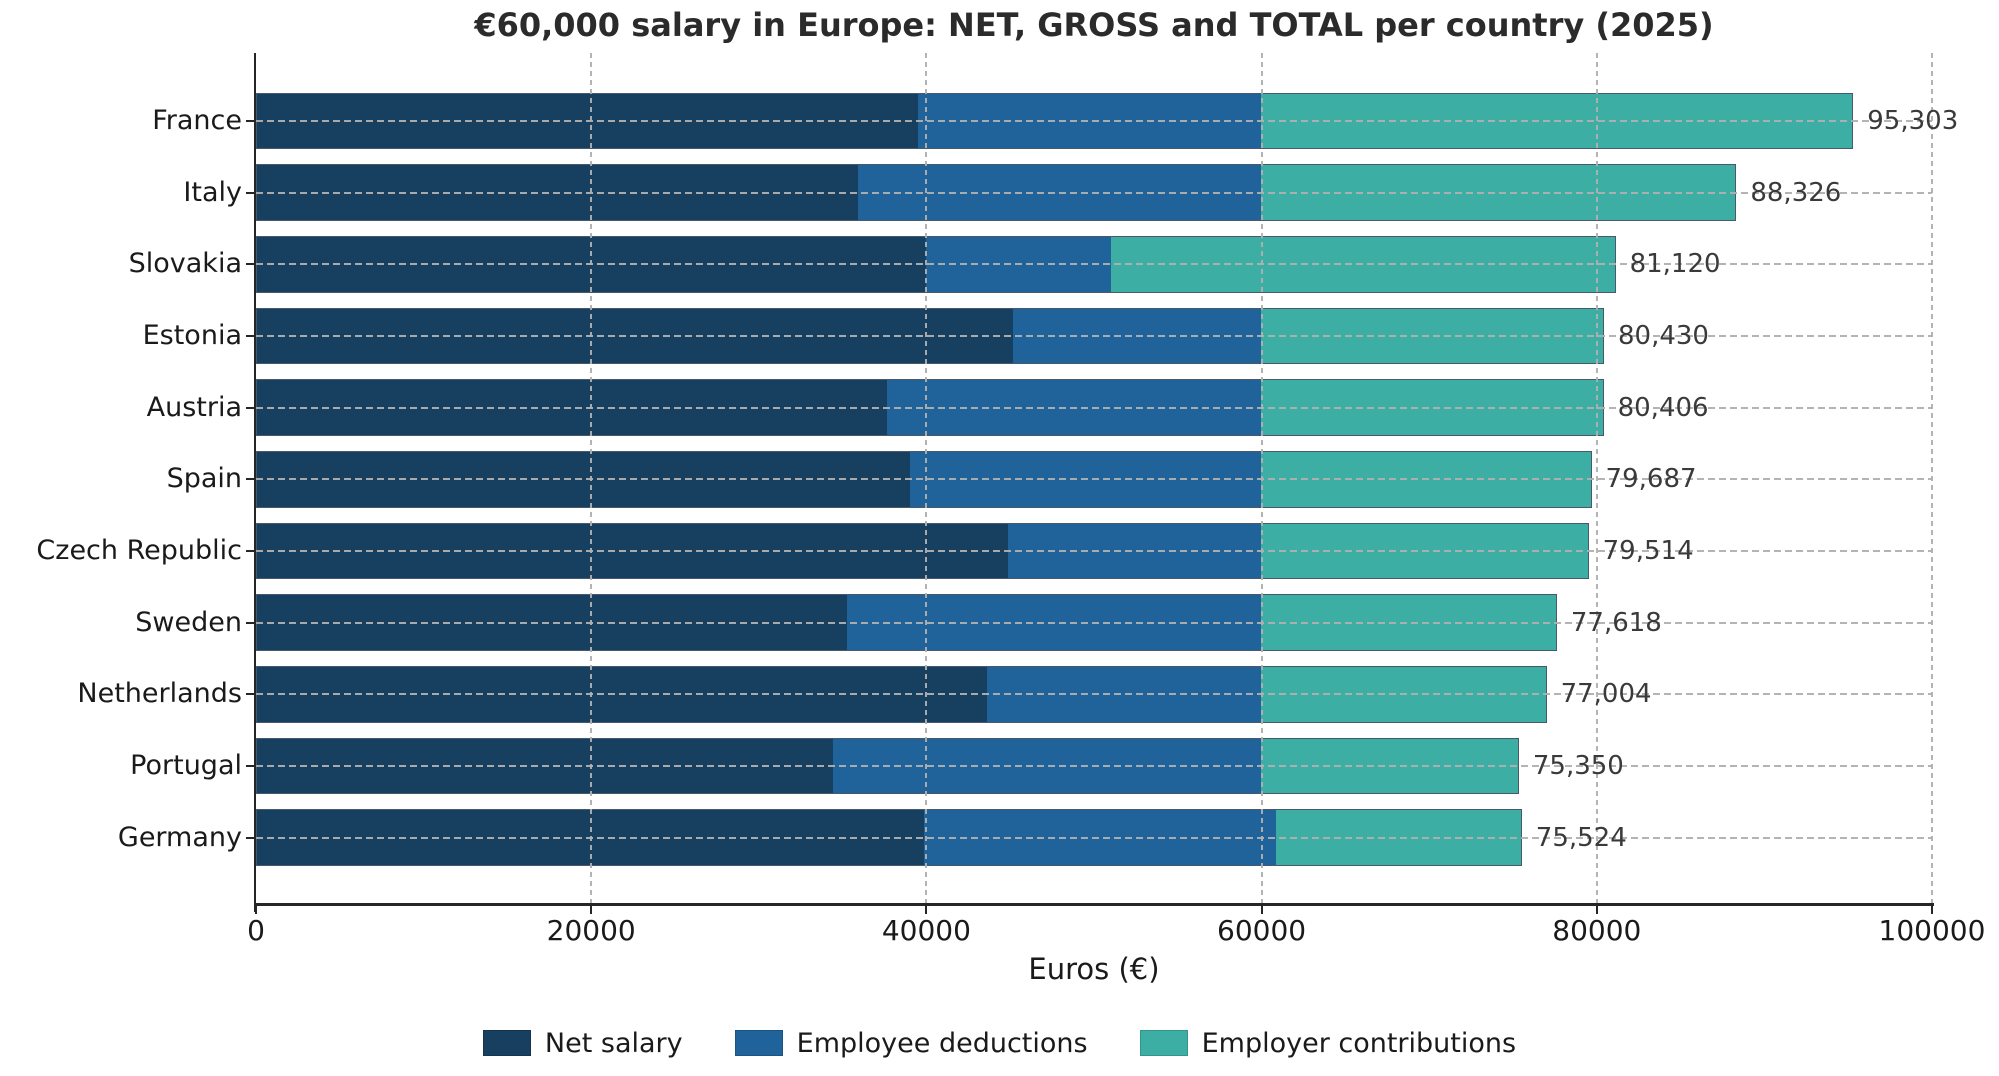 The width and height of the screenshot is (1999, 1076). I want to click on legend-item-label: Net salary, so click(613, 1043).